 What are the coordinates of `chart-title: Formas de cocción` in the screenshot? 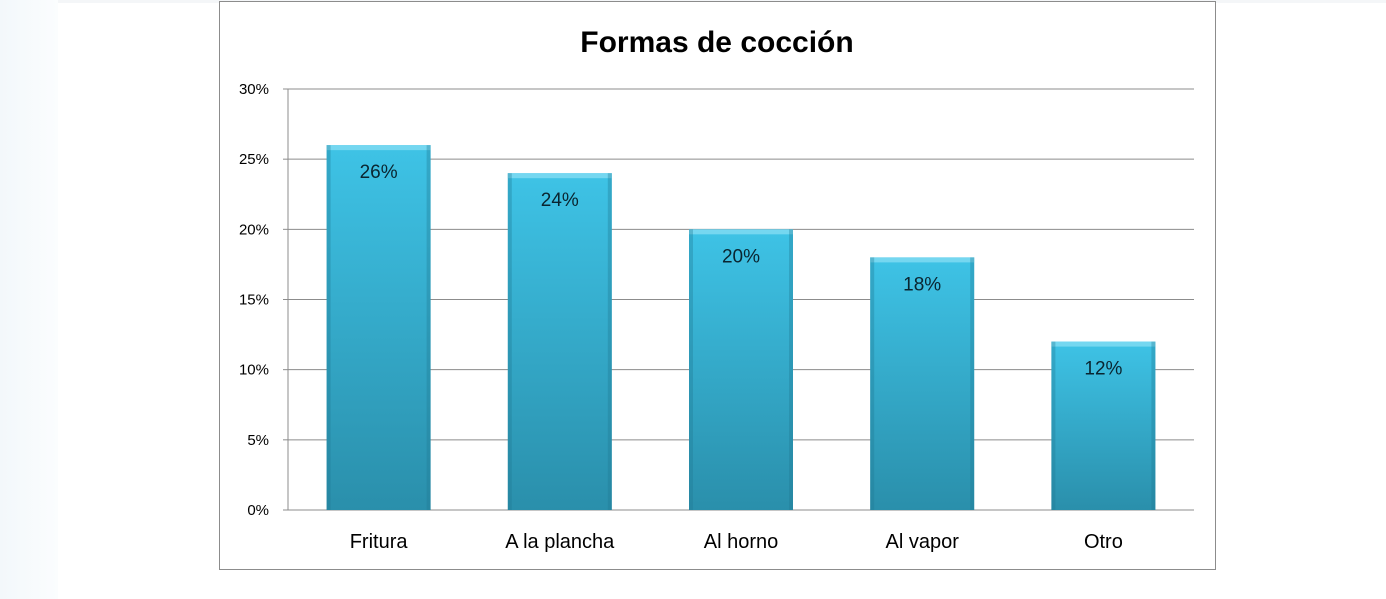 It's located at (716, 42).